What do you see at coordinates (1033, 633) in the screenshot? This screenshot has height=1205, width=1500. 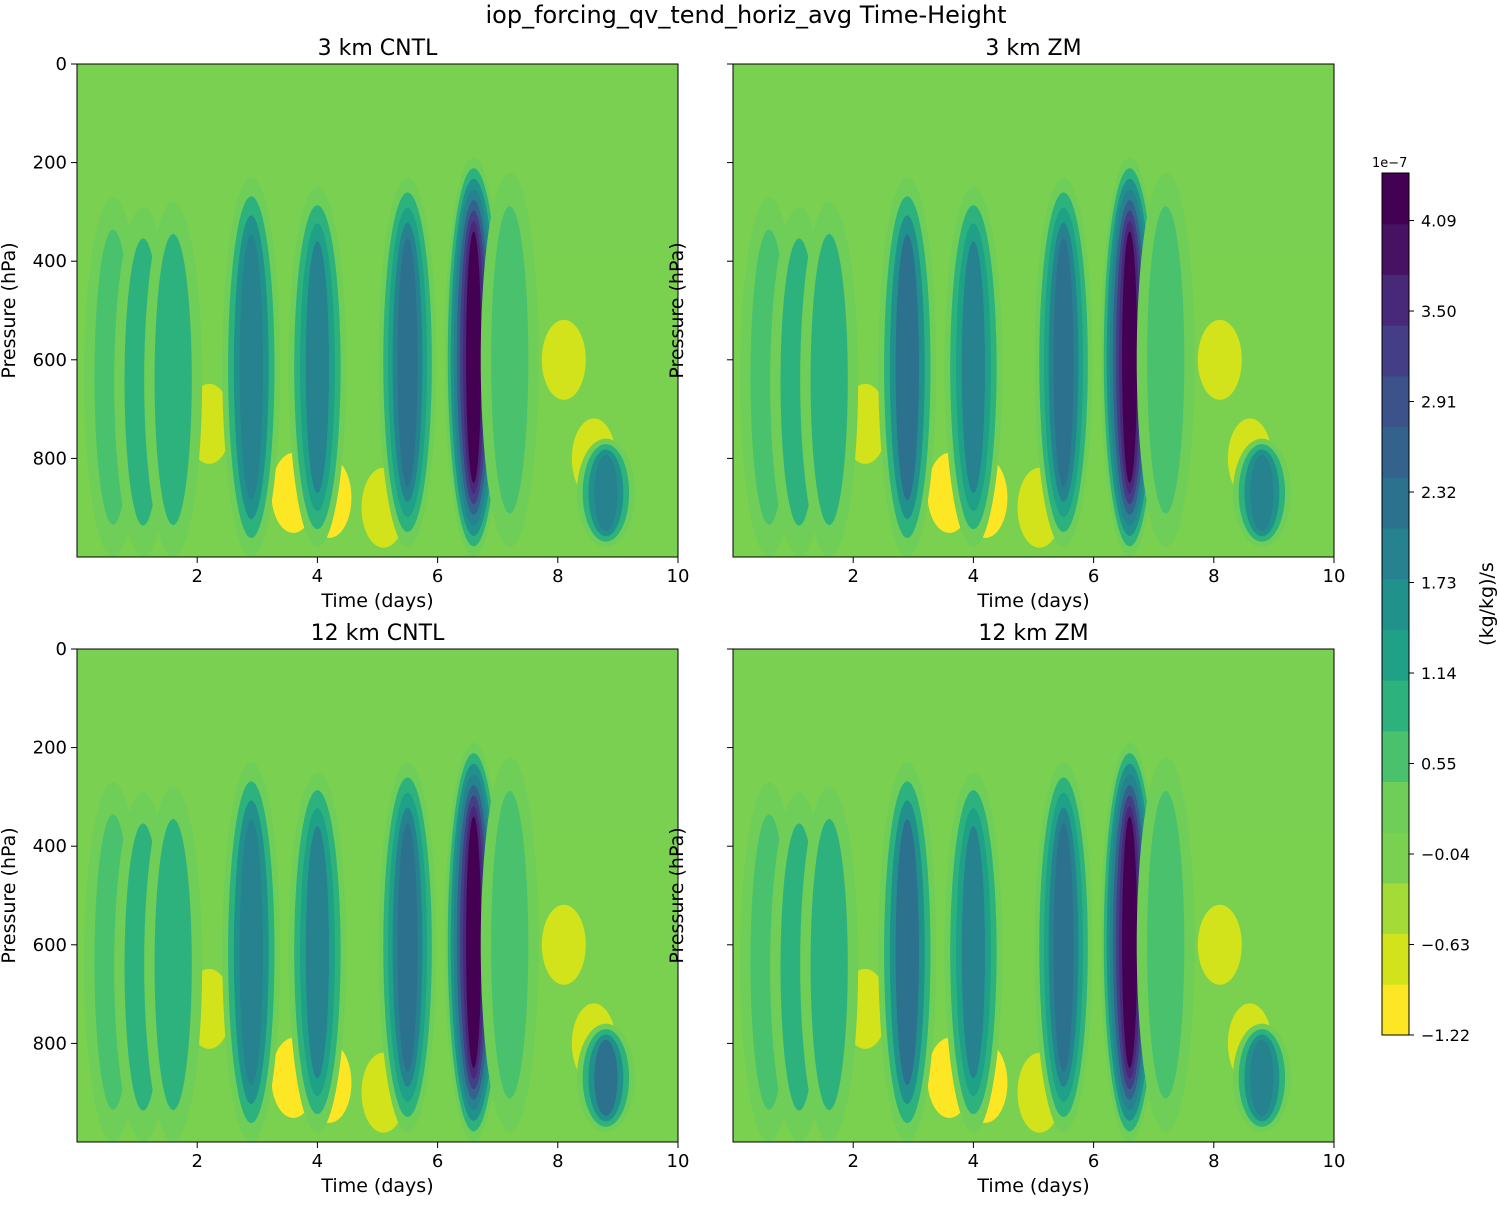 I see `panel-title: 12 km ZM` at bounding box center [1033, 633].